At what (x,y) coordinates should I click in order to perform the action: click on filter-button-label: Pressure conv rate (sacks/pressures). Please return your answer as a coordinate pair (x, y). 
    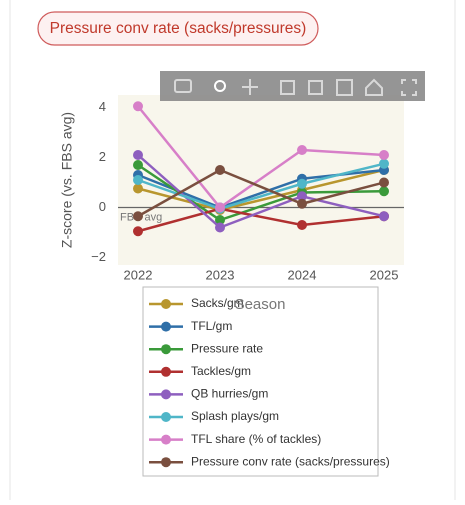
    Looking at the image, I should click on (178, 28).